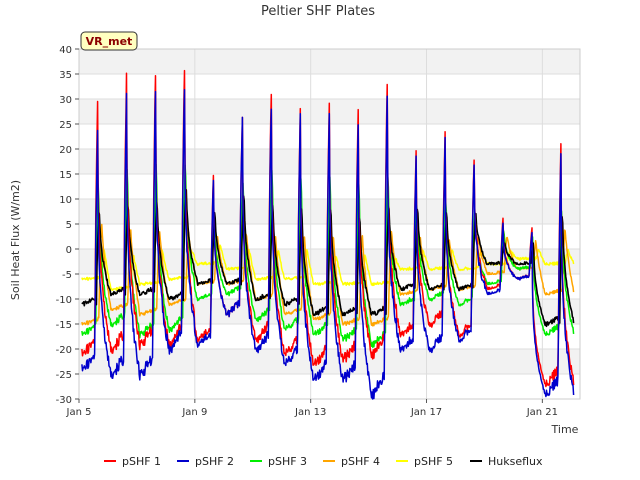 The width and height of the screenshot is (640, 480). Describe the element at coordinates (65, 150) in the screenshot. I see `y-tick-label: 20` at that location.